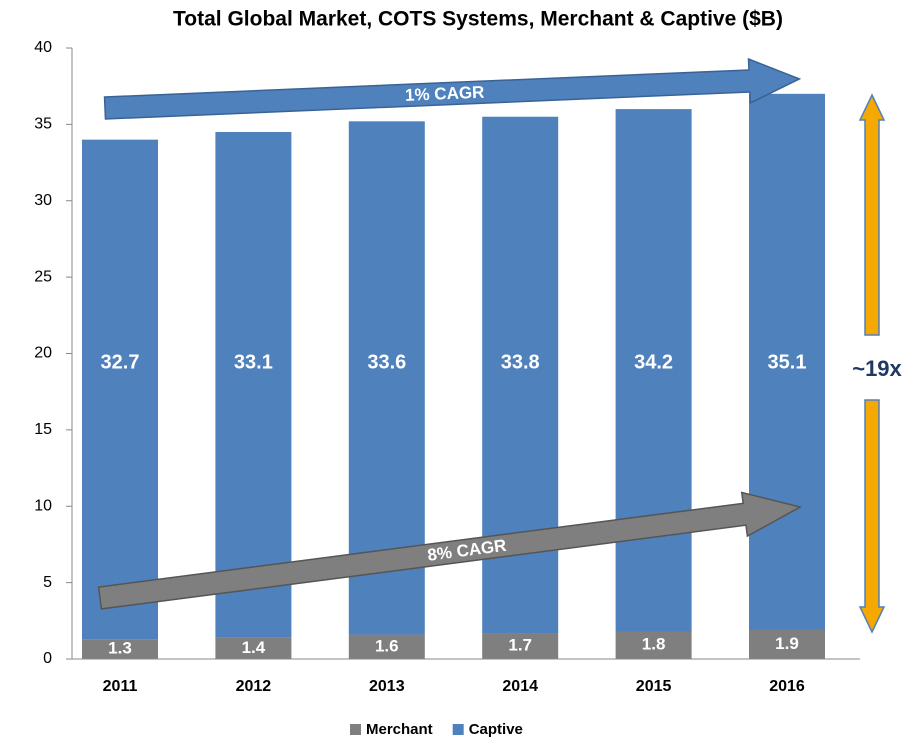 The image size is (923, 742). What do you see at coordinates (43, 429) in the screenshot?
I see `y-tick-label: 15` at bounding box center [43, 429].